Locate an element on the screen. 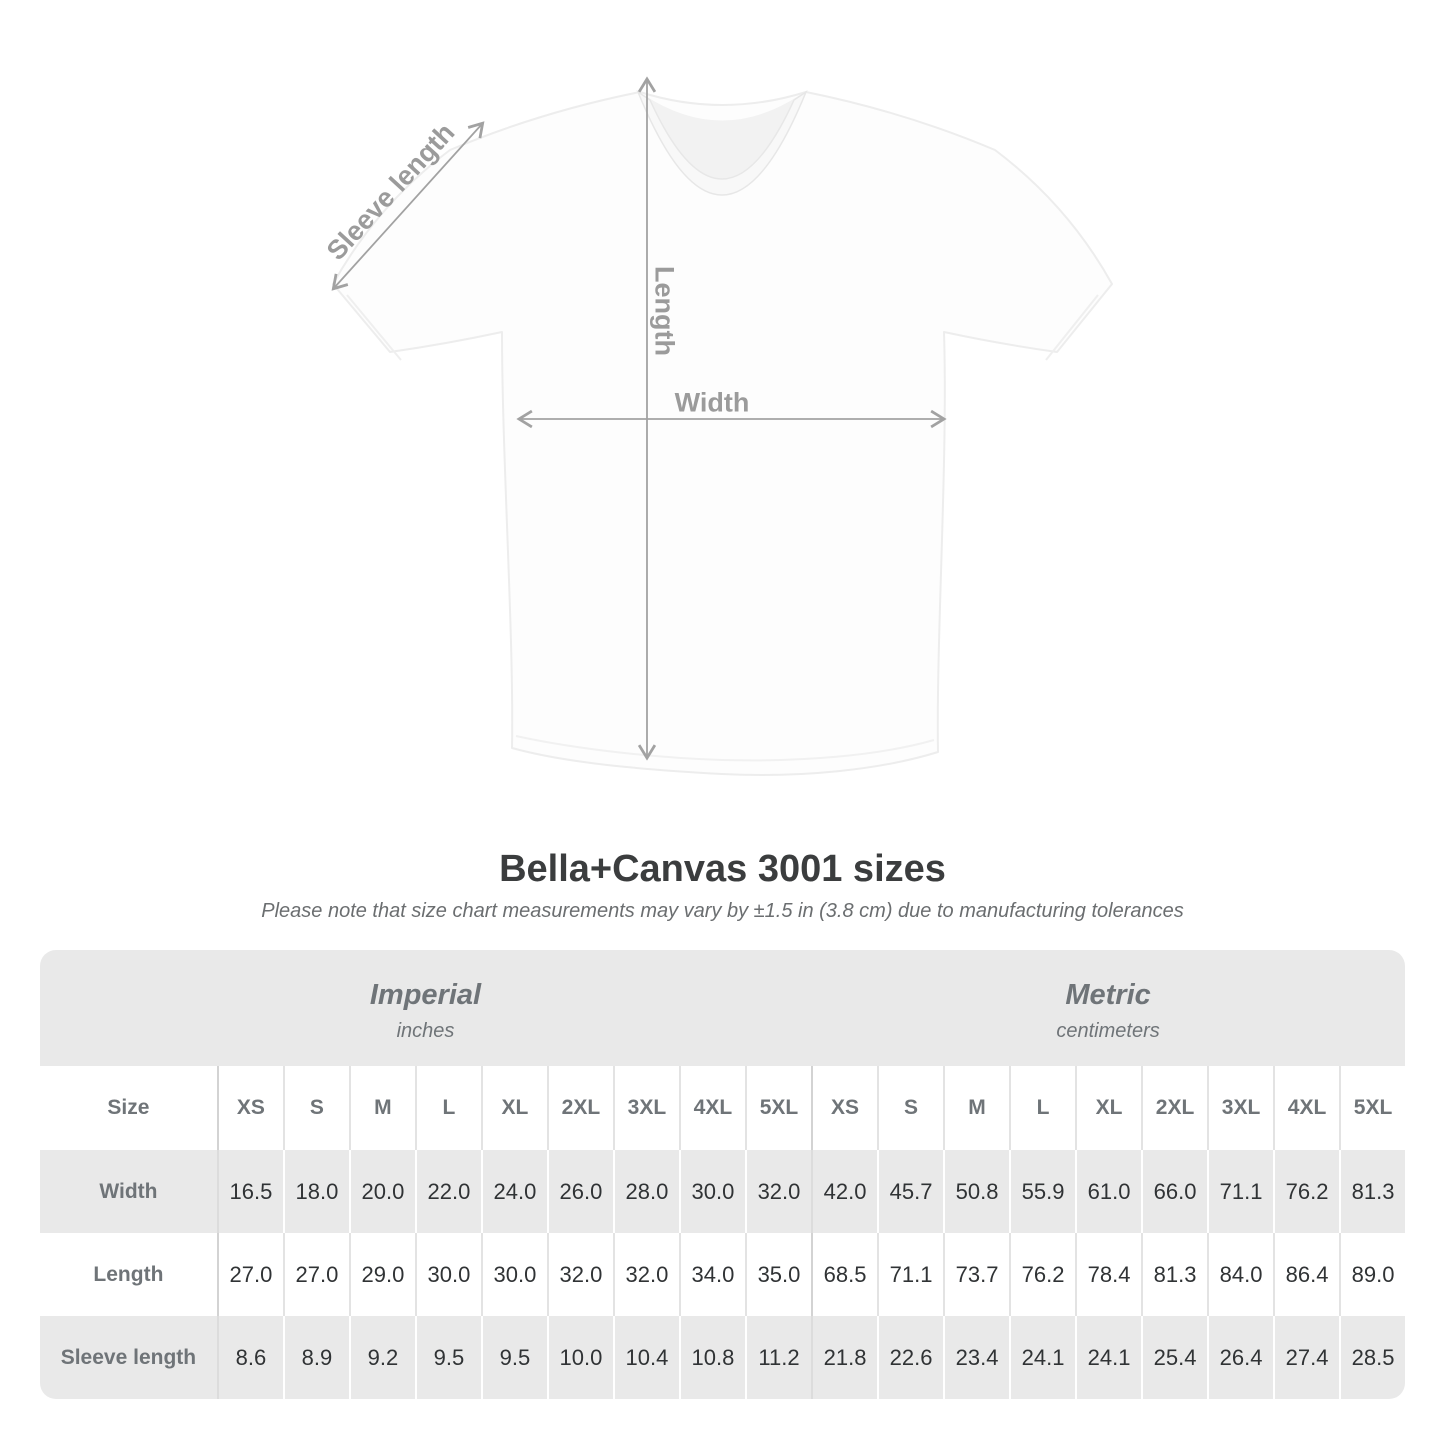 The width and height of the screenshot is (1445, 1445). cell-sleeve-length-metric-s: 22.6 is located at coordinates (910, 1357).